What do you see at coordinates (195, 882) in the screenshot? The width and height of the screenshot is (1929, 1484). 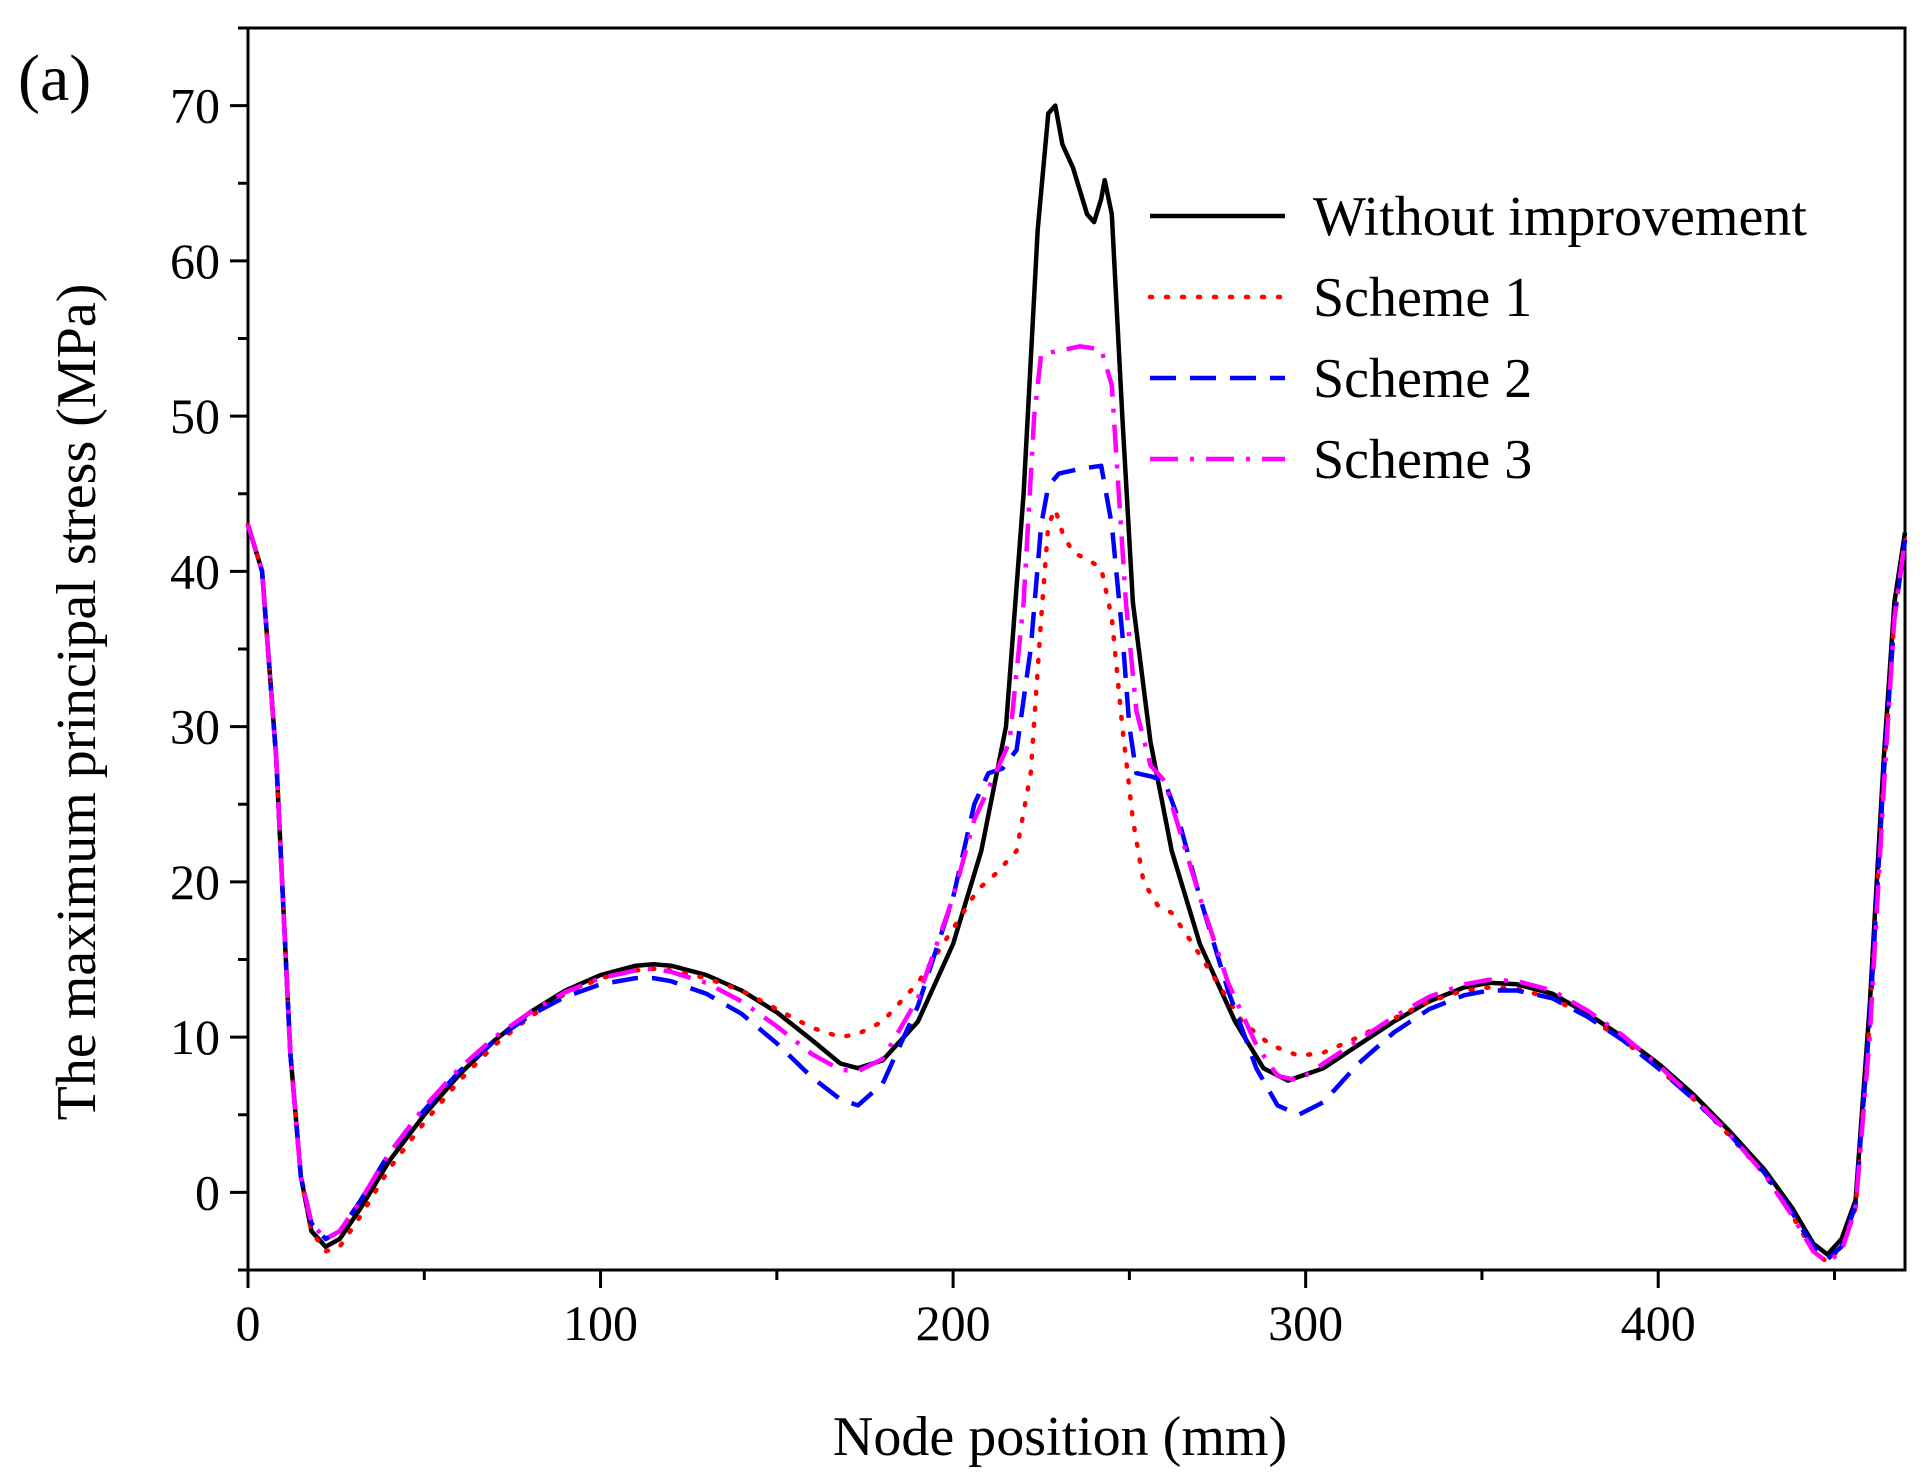 I see `y-tick-label: 20` at bounding box center [195, 882].